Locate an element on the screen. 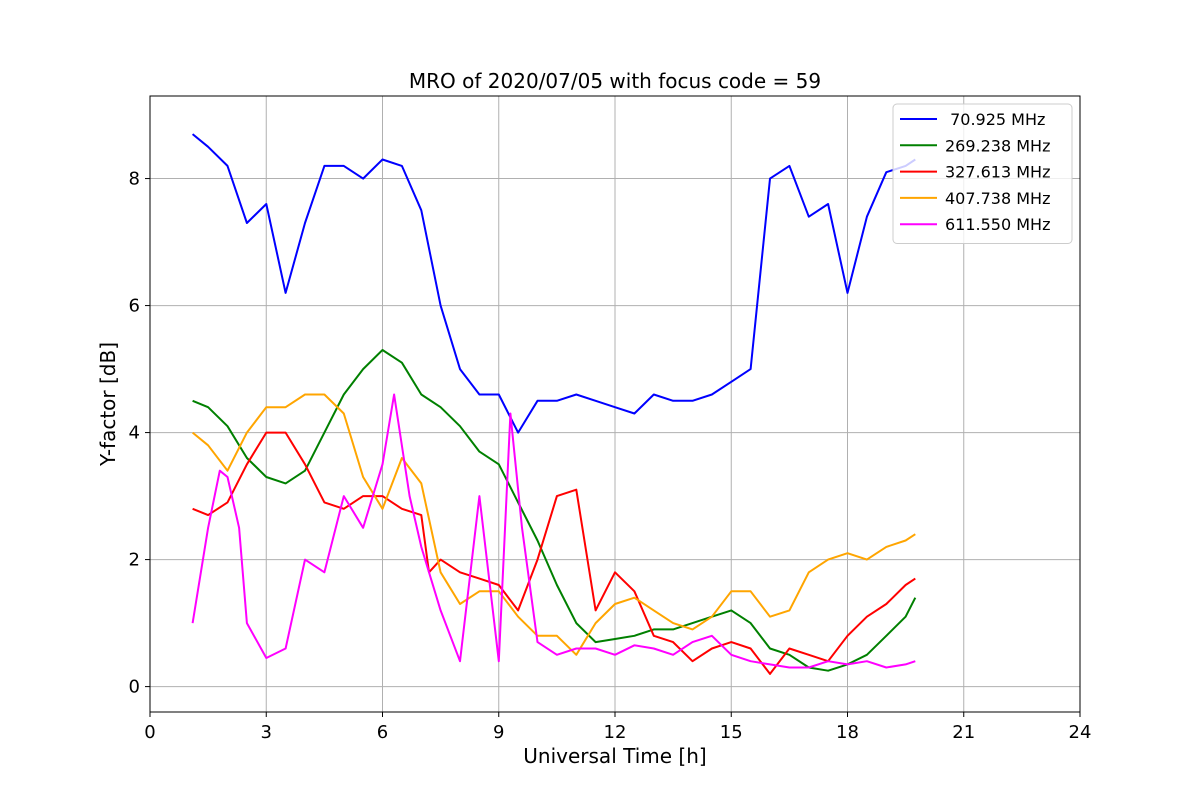 Image resolution: width=1200 pixels, height=800 pixels. chart-title: MRO of 2020/07/05 with focus code = 59 is located at coordinates (615, 81).